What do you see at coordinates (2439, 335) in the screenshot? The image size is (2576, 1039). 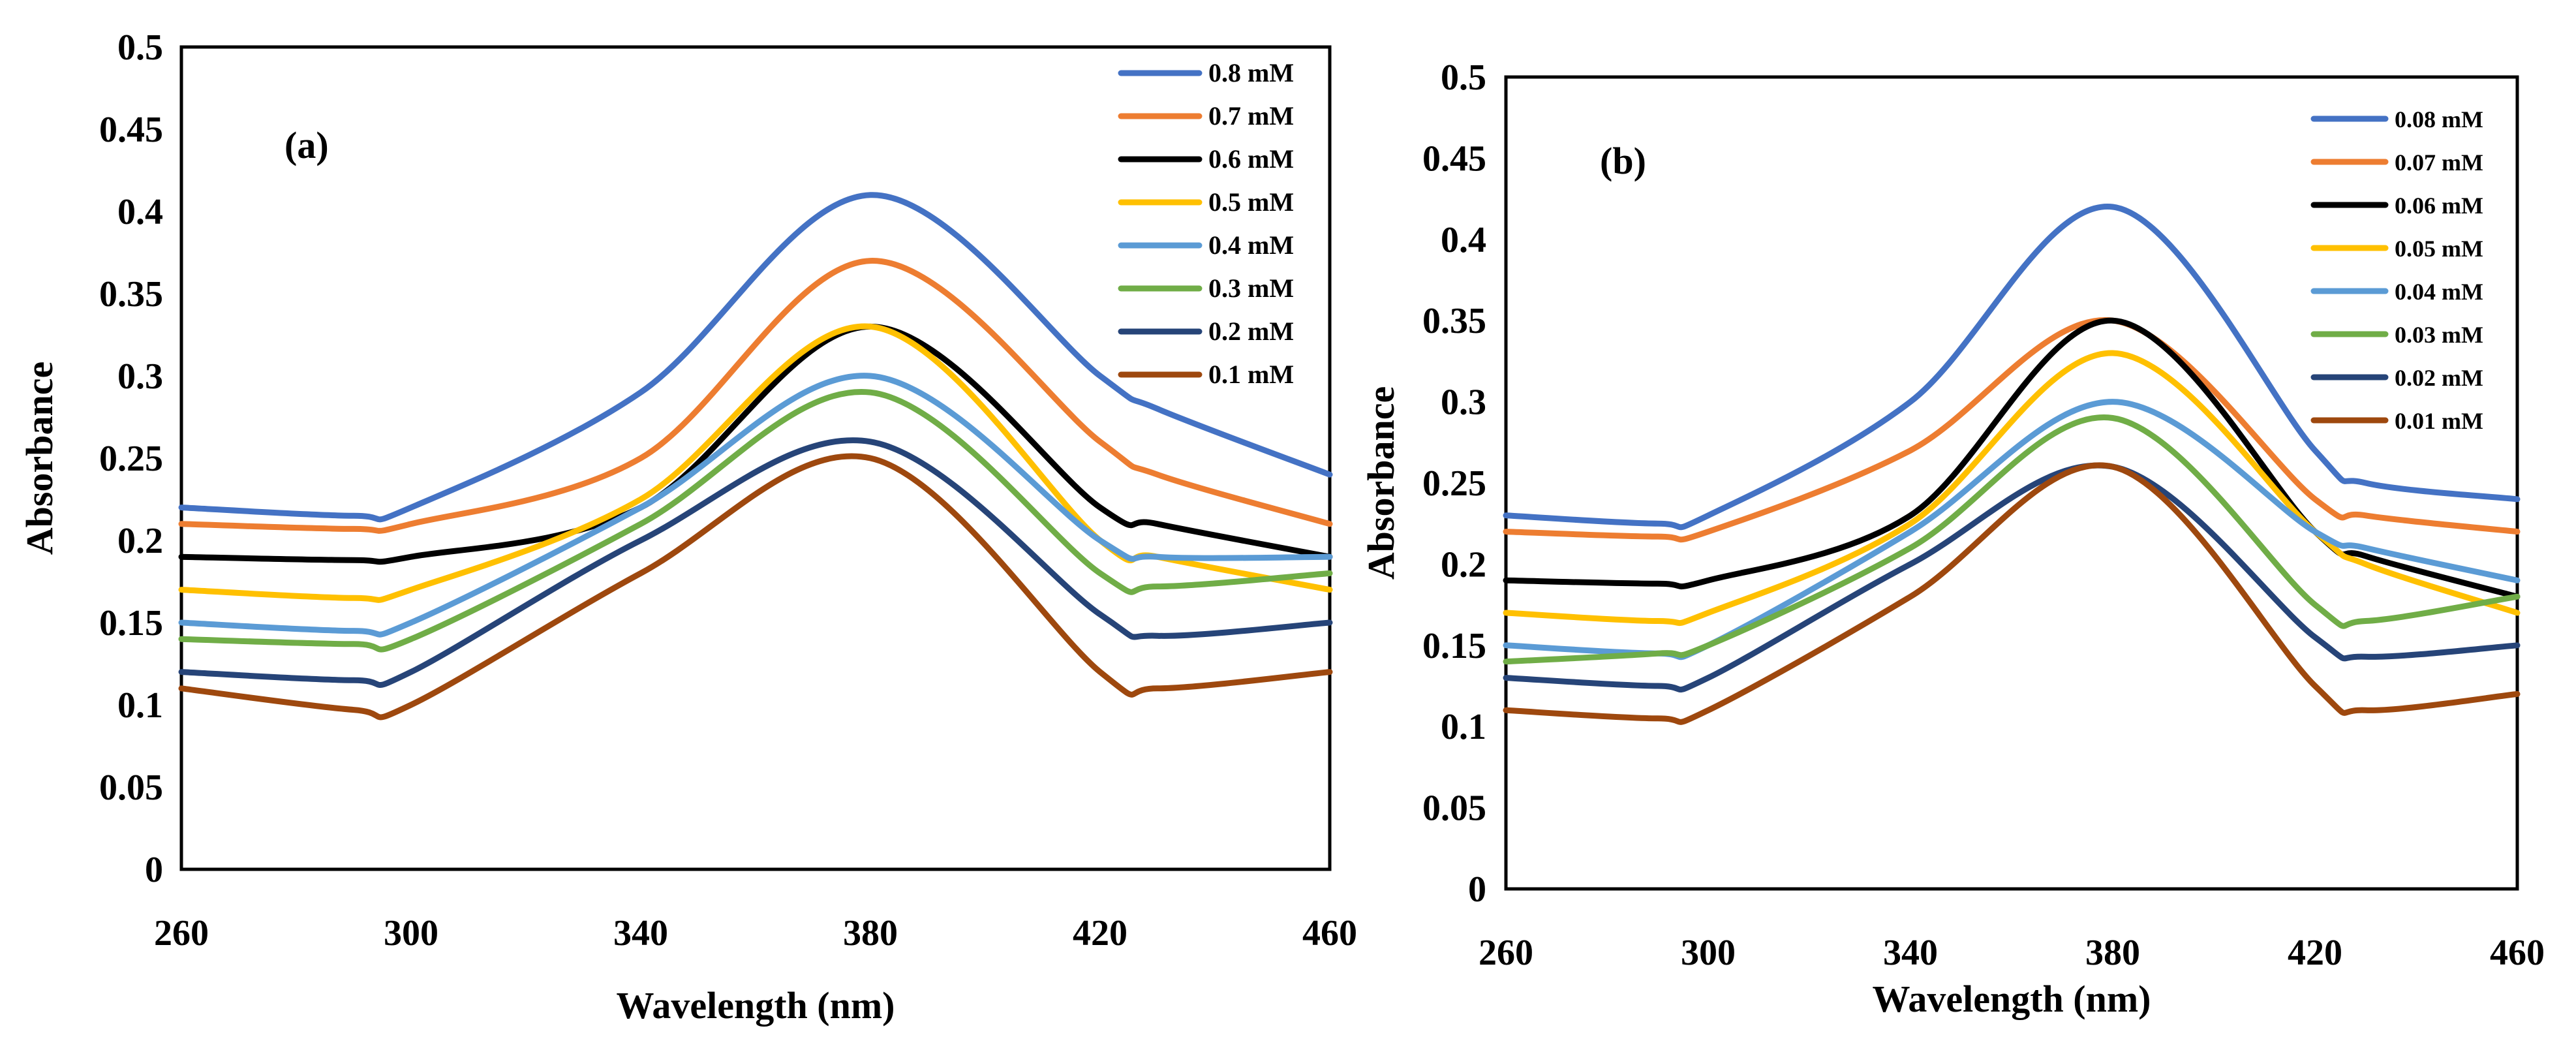 I see `legend-label: 0.03 mM` at bounding box center [2439, 335].